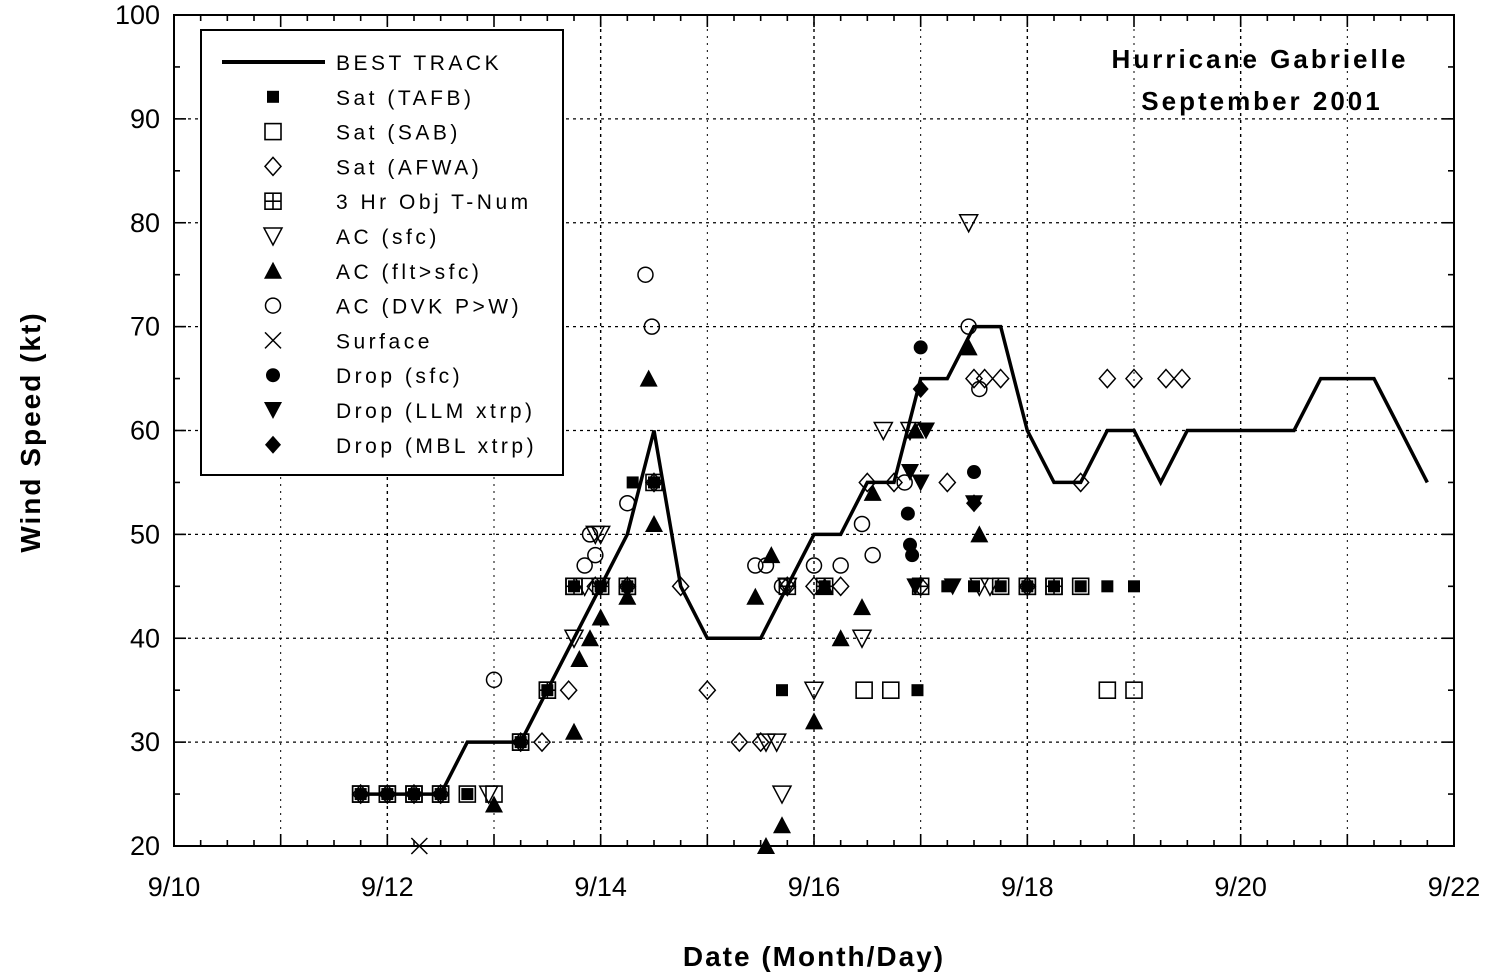 The image size is (1494, 974). What do you see at coordinates (814, 887) in the screenshot?
I see `x-tick-label: 9/16` at bounding box center [814, 887].